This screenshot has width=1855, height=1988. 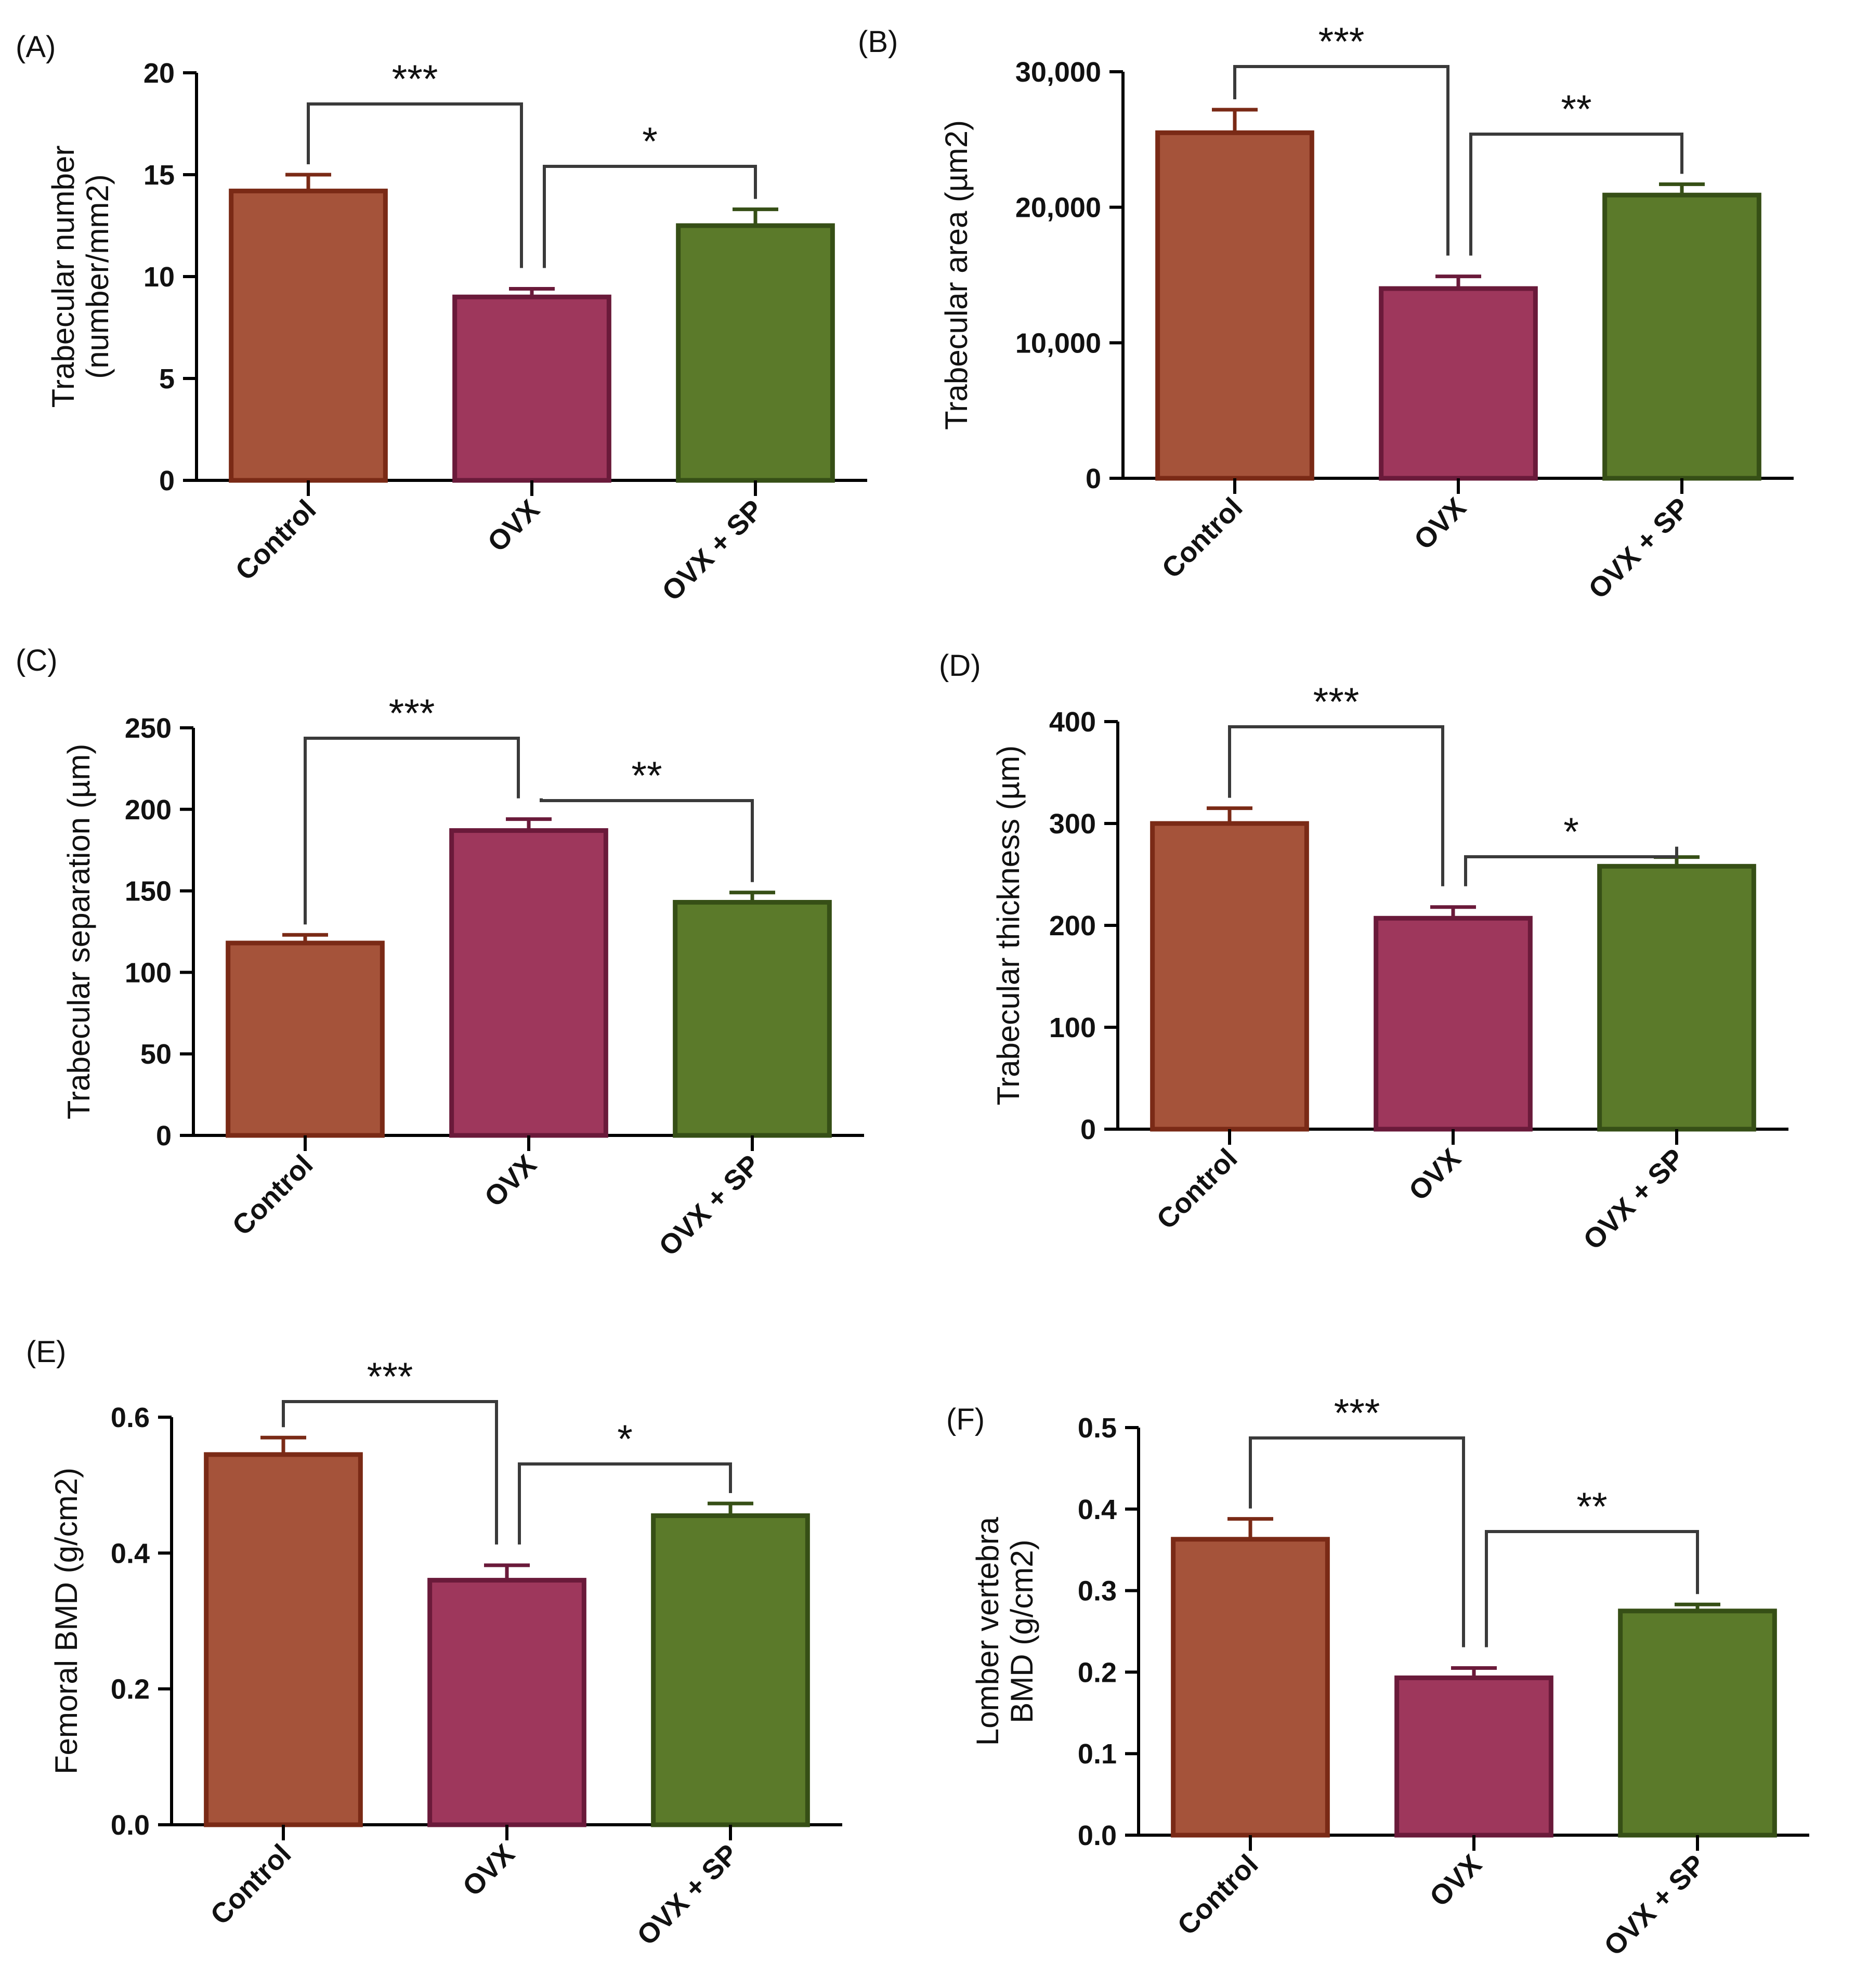 What do you see at coordinates (36, 47) in the screenshot?
I see `panel-label: (A)` at bounding box center [36, 47].